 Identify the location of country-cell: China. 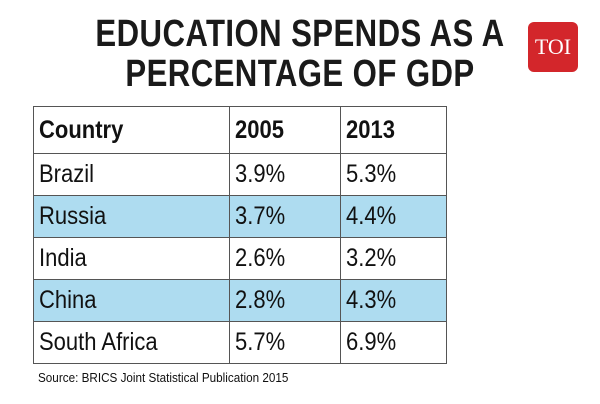
(131, 300).